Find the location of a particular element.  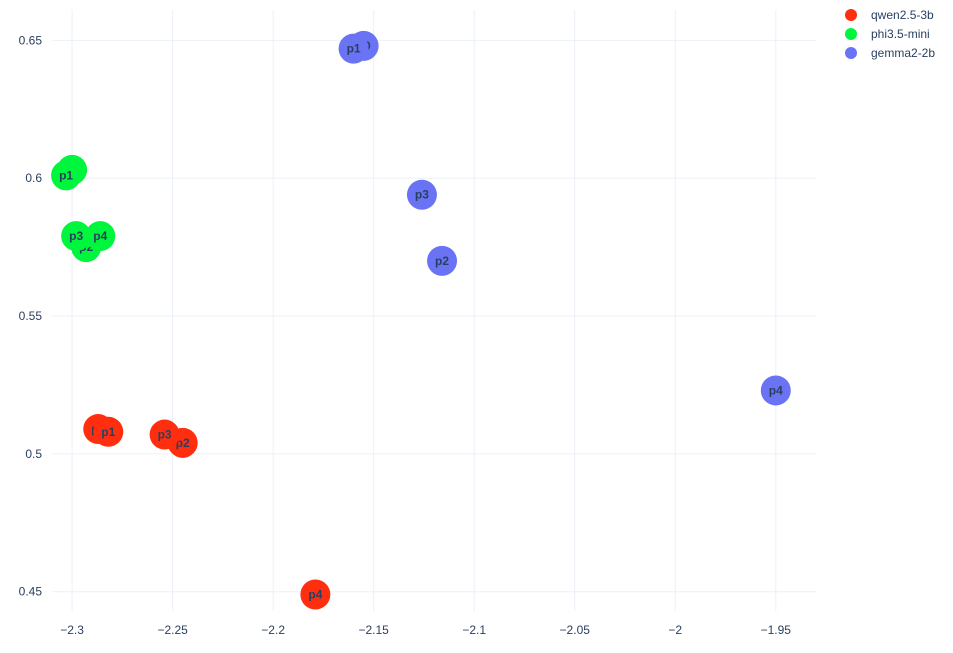

legend: qwen2.5-3b phi3.5-mini gemma2-2b is located at coordinates (890, 34).